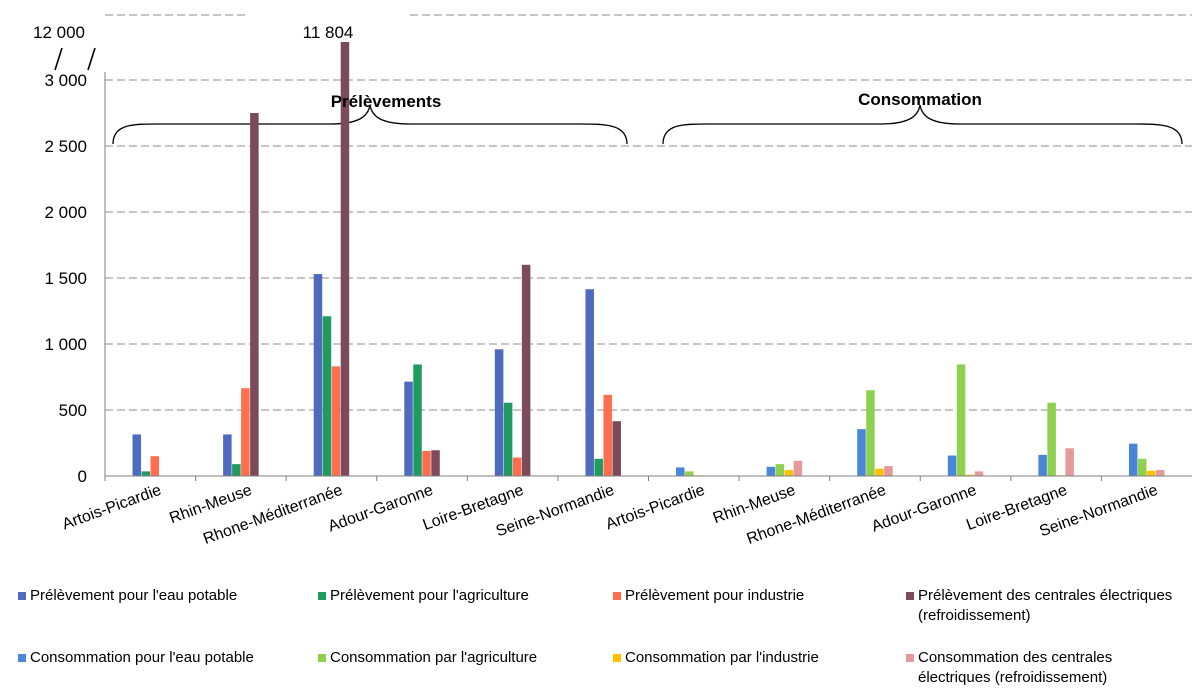  Describe the element at coordinates (65, 344) in the screenshot. I see `y-tick-label: 1 000` at that location.